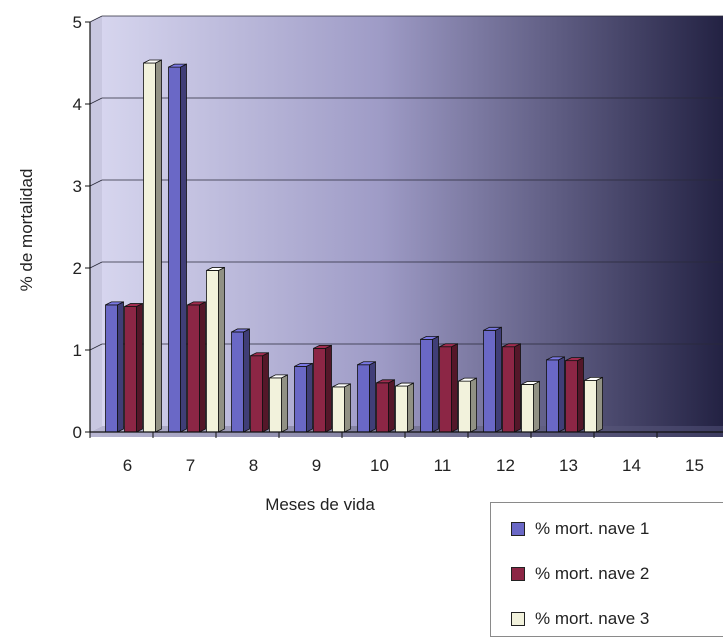 The width and height of the screenshot is (723, 637). I want to click on x-tick-label-13: 13, so click(568, 465).